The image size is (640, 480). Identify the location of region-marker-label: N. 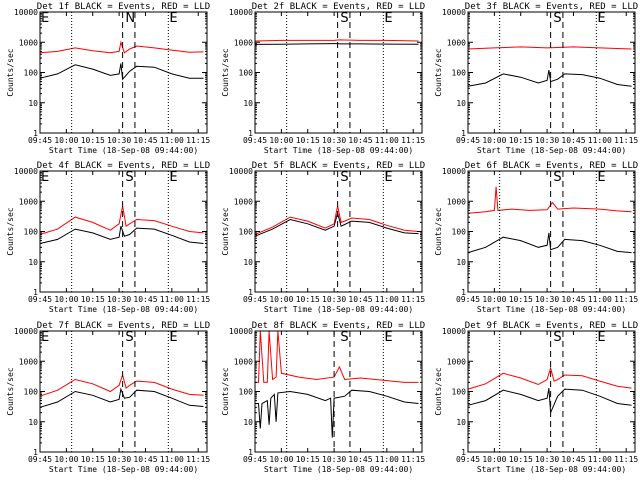
(130, 18).